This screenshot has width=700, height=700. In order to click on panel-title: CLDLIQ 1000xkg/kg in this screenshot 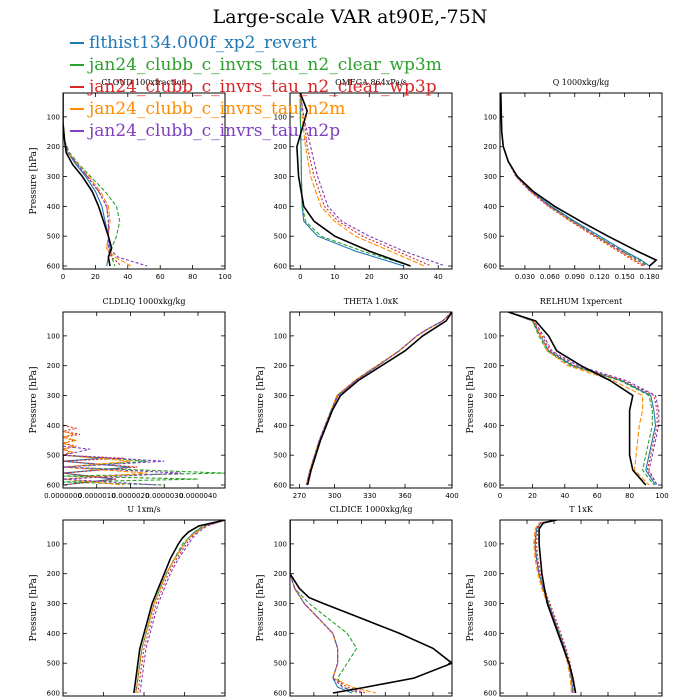, I will do `click(144, 301)`.